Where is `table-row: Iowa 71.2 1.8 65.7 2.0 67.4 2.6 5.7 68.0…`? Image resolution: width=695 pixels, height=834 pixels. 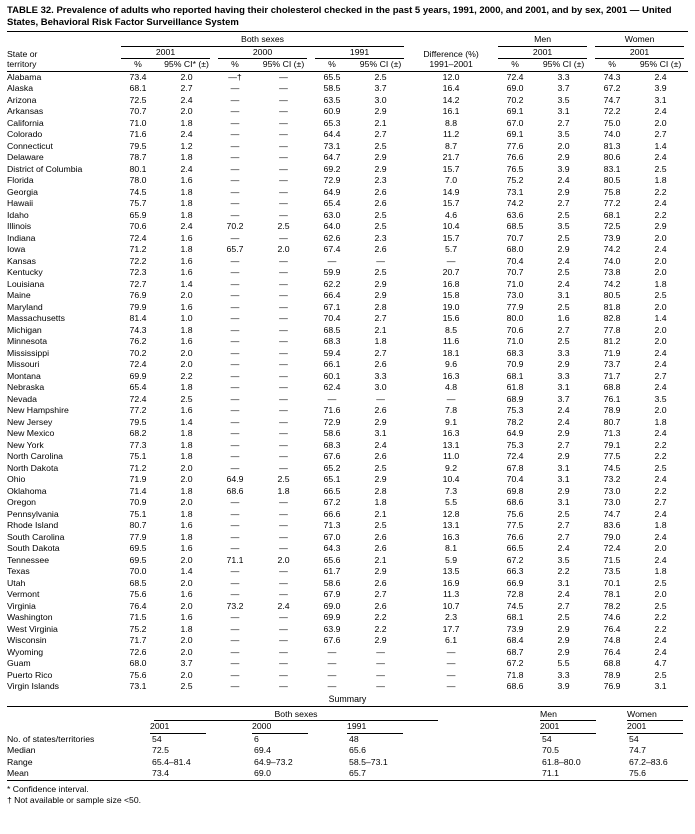
table-row: Iowa 71.2 1.8 65.7 2.0 67.4 2.6 5.7 68.0… is located at coordinates (347, 250).